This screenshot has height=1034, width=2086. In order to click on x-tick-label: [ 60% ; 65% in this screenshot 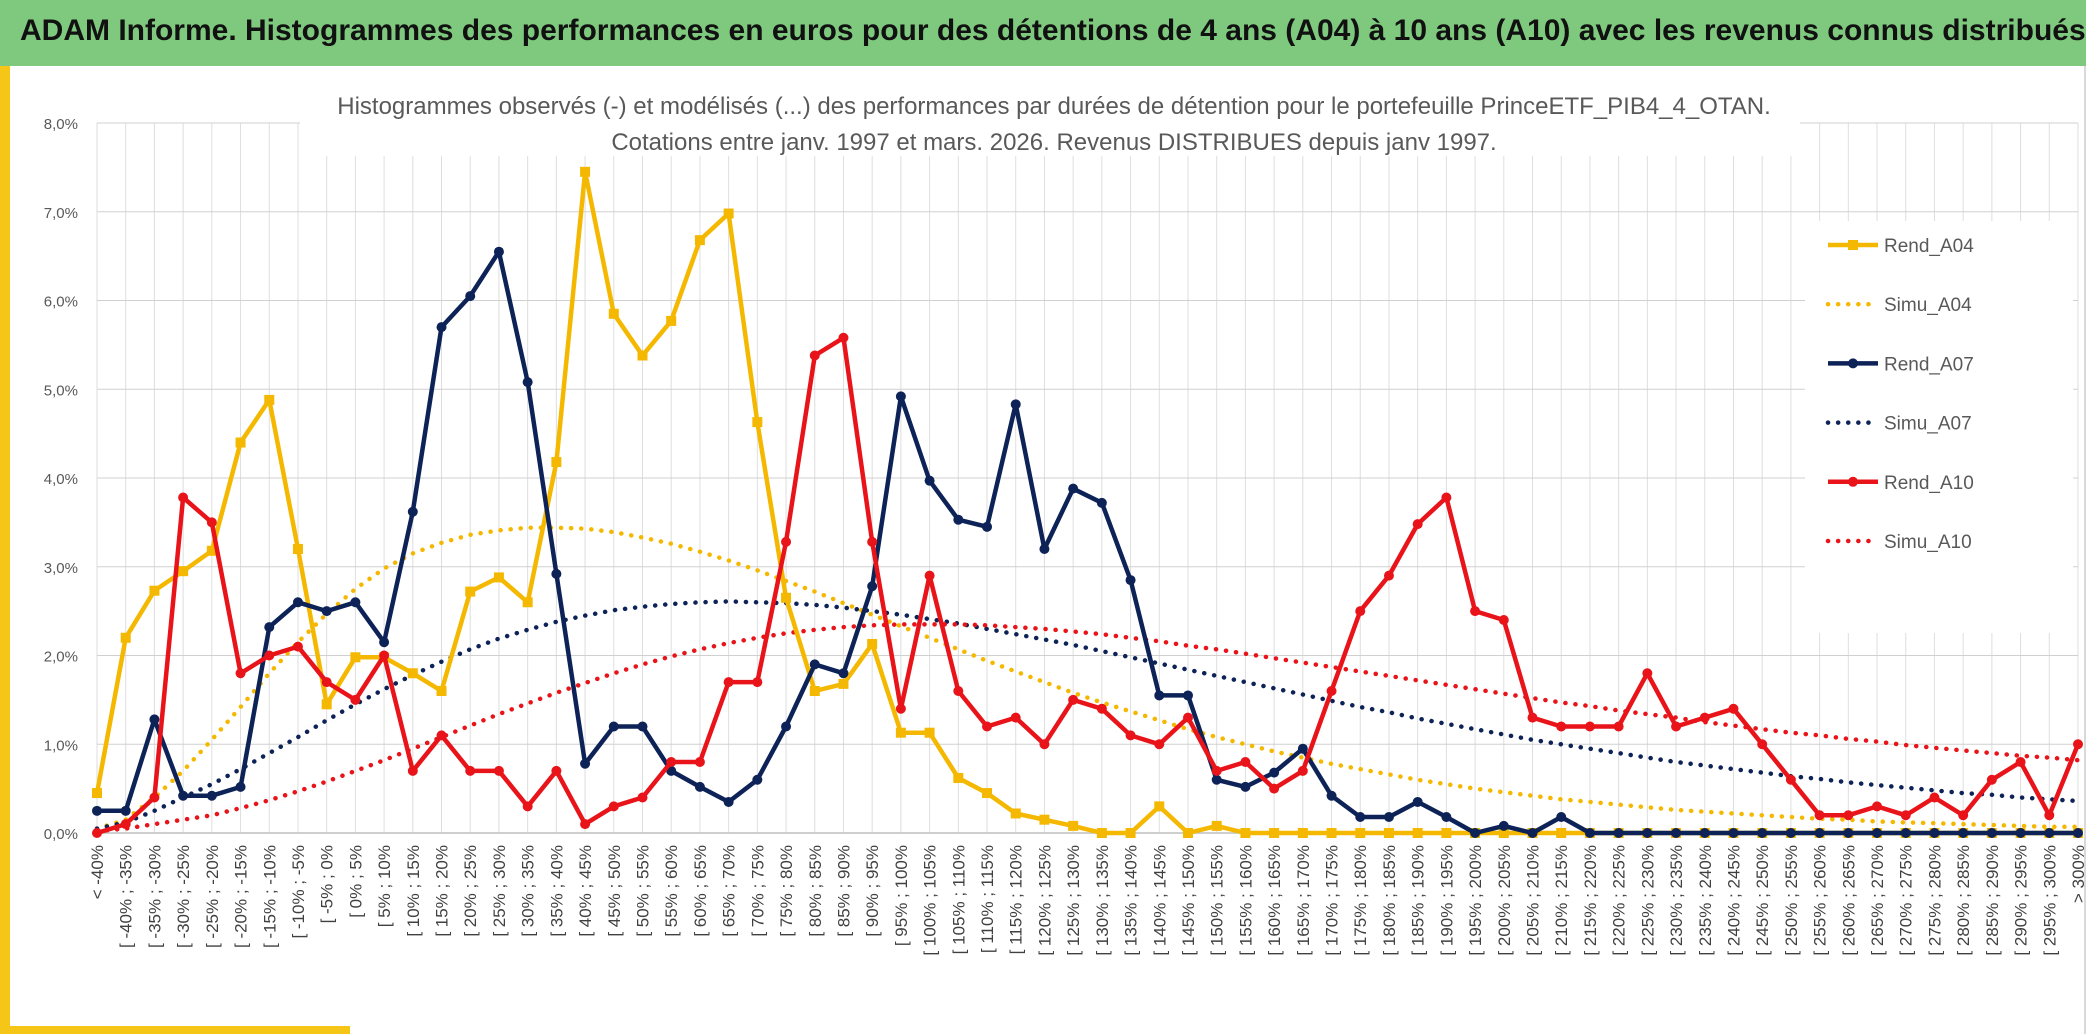, I will do `click(700, 891)`.